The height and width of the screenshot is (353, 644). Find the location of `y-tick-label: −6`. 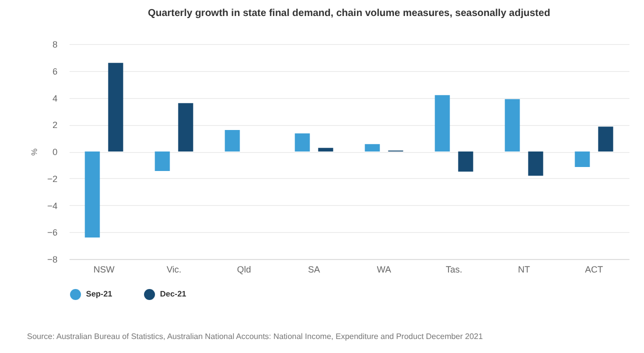

y-tick-label: −6 is located at coordinates (52, 233).